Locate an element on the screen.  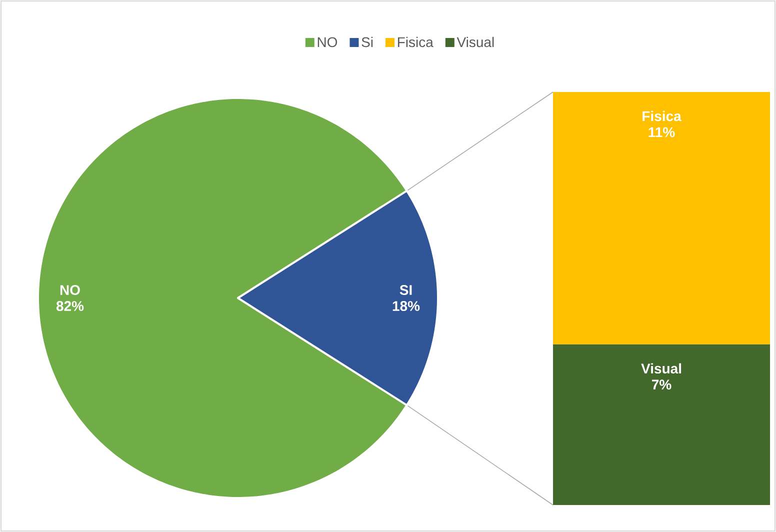
data-label: Fisica 11% is located at coordinates (662, 124).